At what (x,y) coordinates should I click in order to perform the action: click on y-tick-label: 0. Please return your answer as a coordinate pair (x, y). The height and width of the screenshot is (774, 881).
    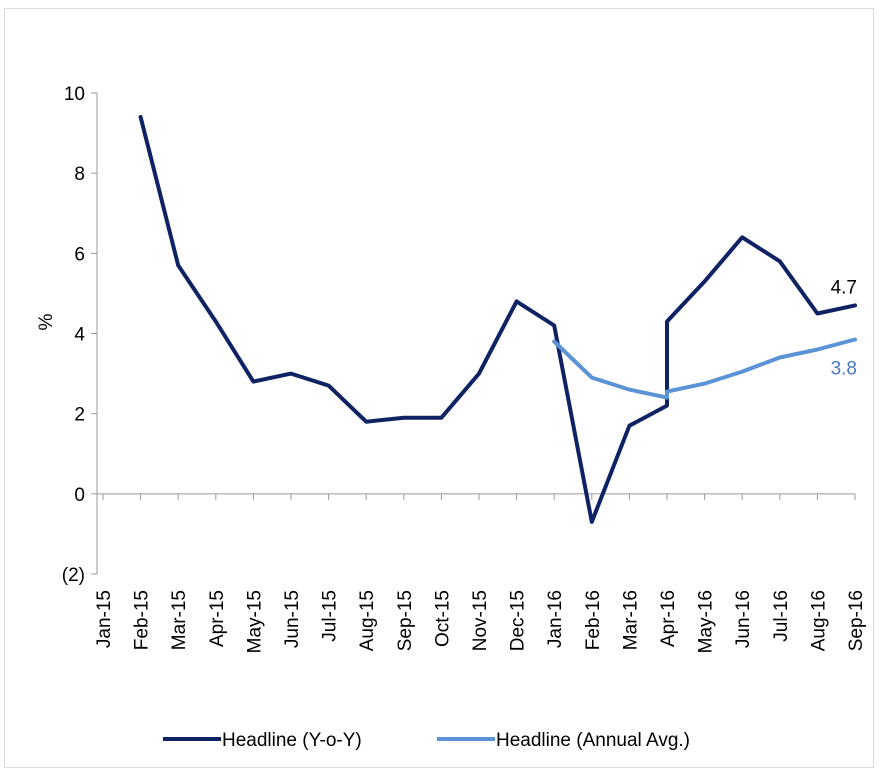
    Looking at the image, I should click on (79, 495).